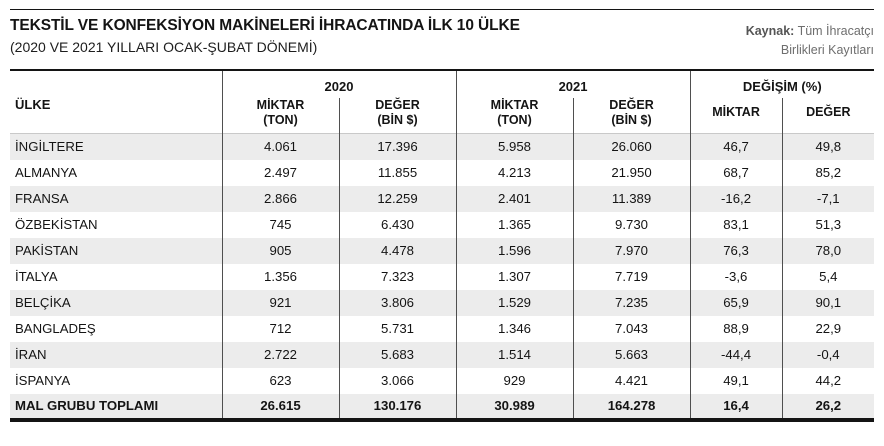  Describe the element at coordinates (397, 119) in the screenshot. I see `col-header-2020-value-line2: (BİN $)` at that location.